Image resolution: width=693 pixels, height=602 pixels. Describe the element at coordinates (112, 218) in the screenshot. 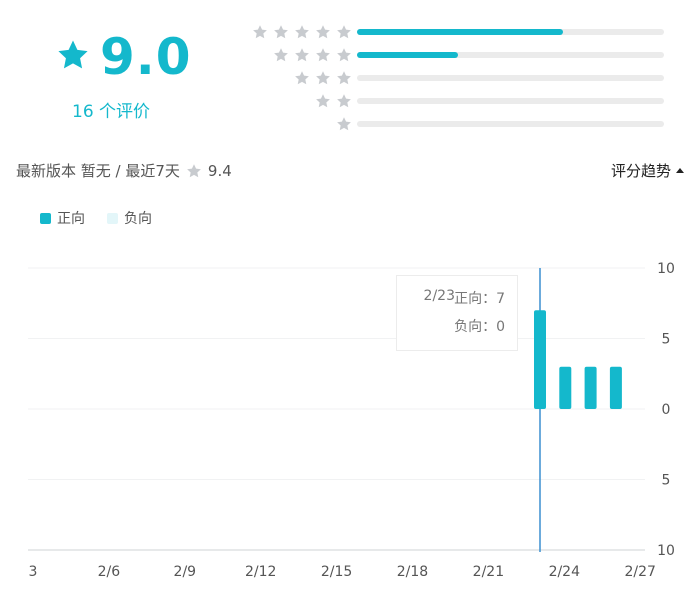

I see `legend-swatch-negative` at that location.